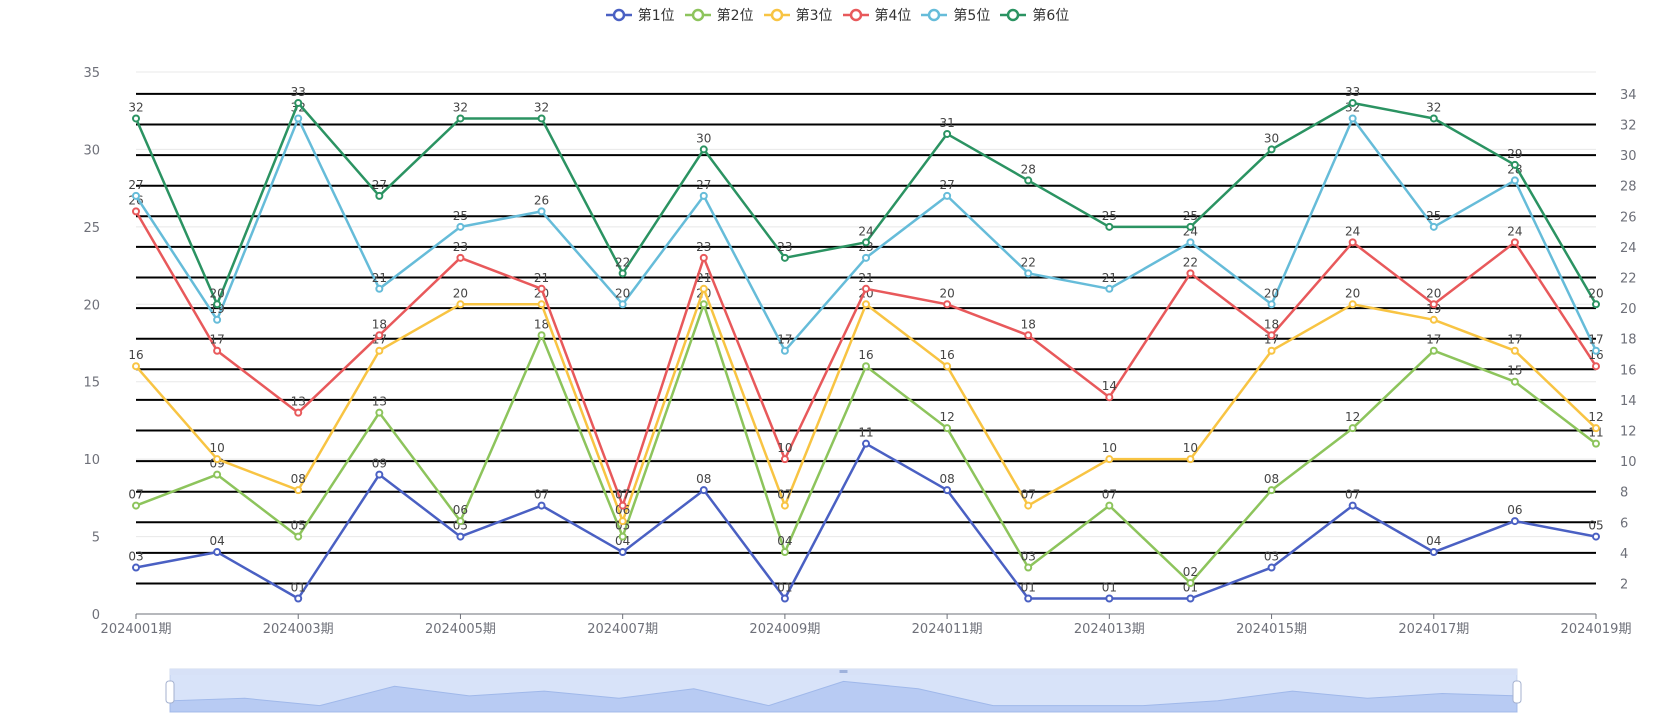  I want to click on data-zoom-slider, so click(843, 690).